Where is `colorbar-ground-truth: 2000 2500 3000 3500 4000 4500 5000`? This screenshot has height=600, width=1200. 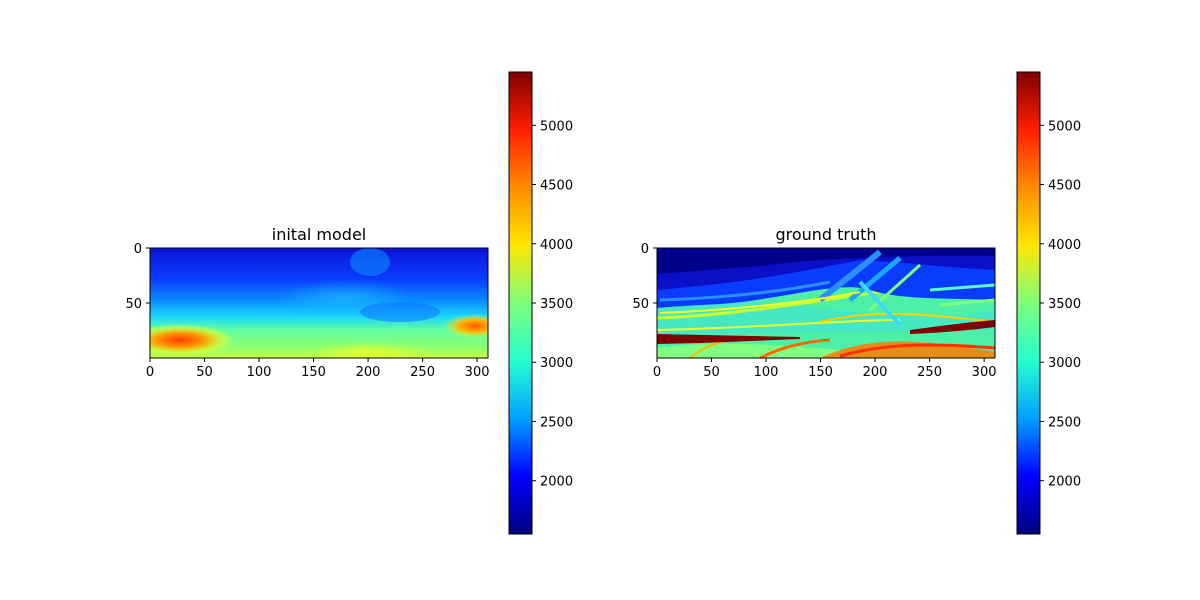
colorbar-ground-truth: 2000 2500 3000 3500 4000 4500 5000 is located at coordinates (1048, 303).